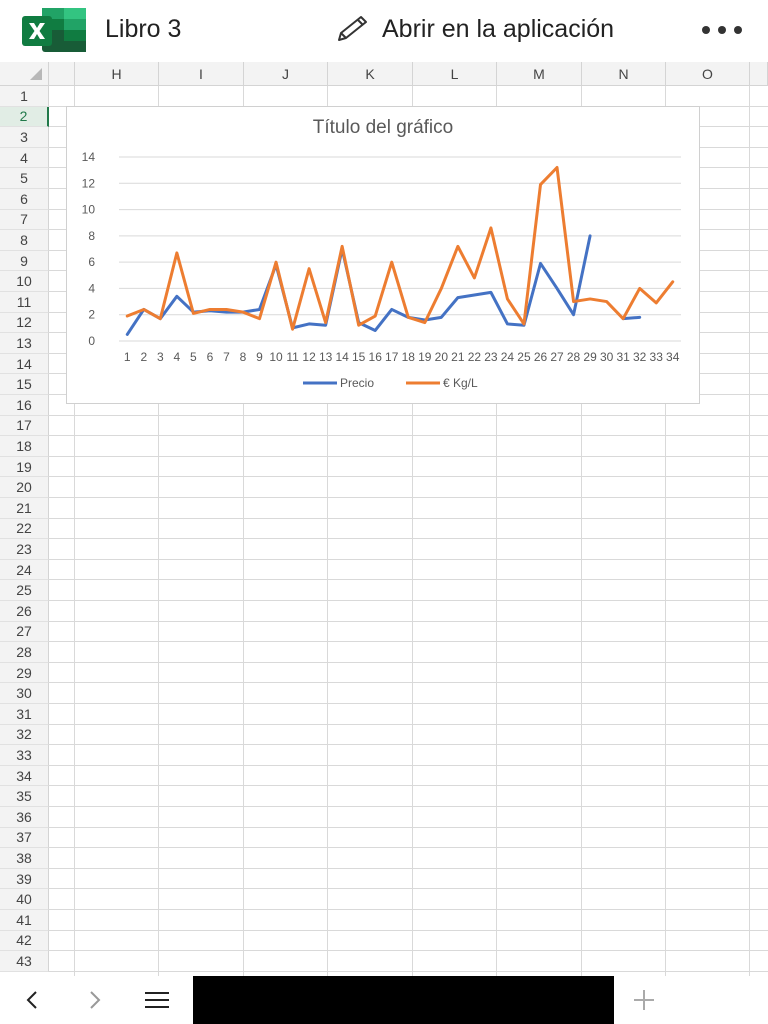 Image resolution: width=768 pixels, height=1024 pixels. I want to click on row-header-4: 4, so click(24, 158).